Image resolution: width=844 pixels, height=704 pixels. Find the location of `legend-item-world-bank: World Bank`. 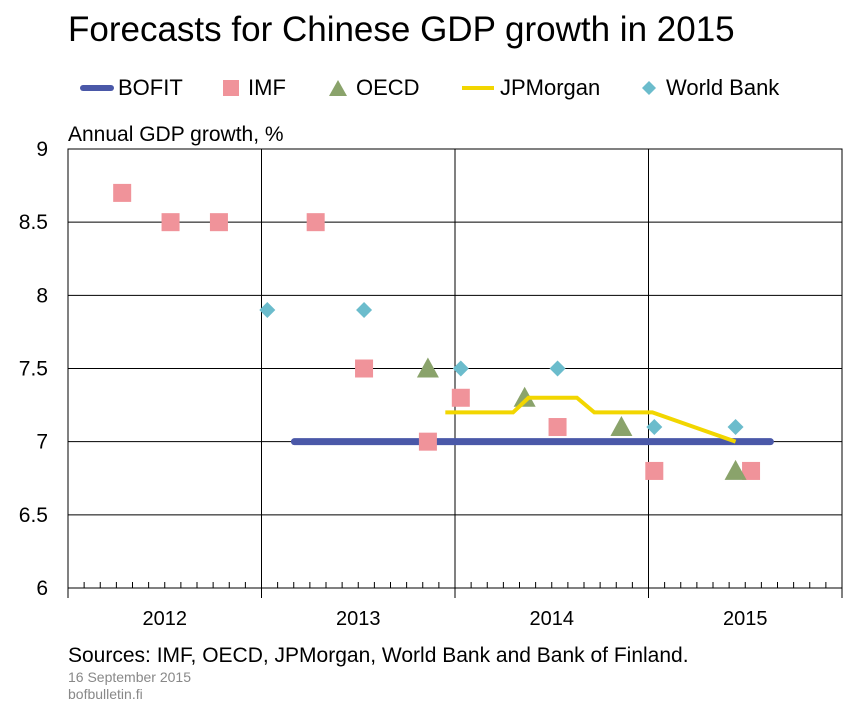

legend-item-world-bank: World Bank is located at coordinates (709, 88).